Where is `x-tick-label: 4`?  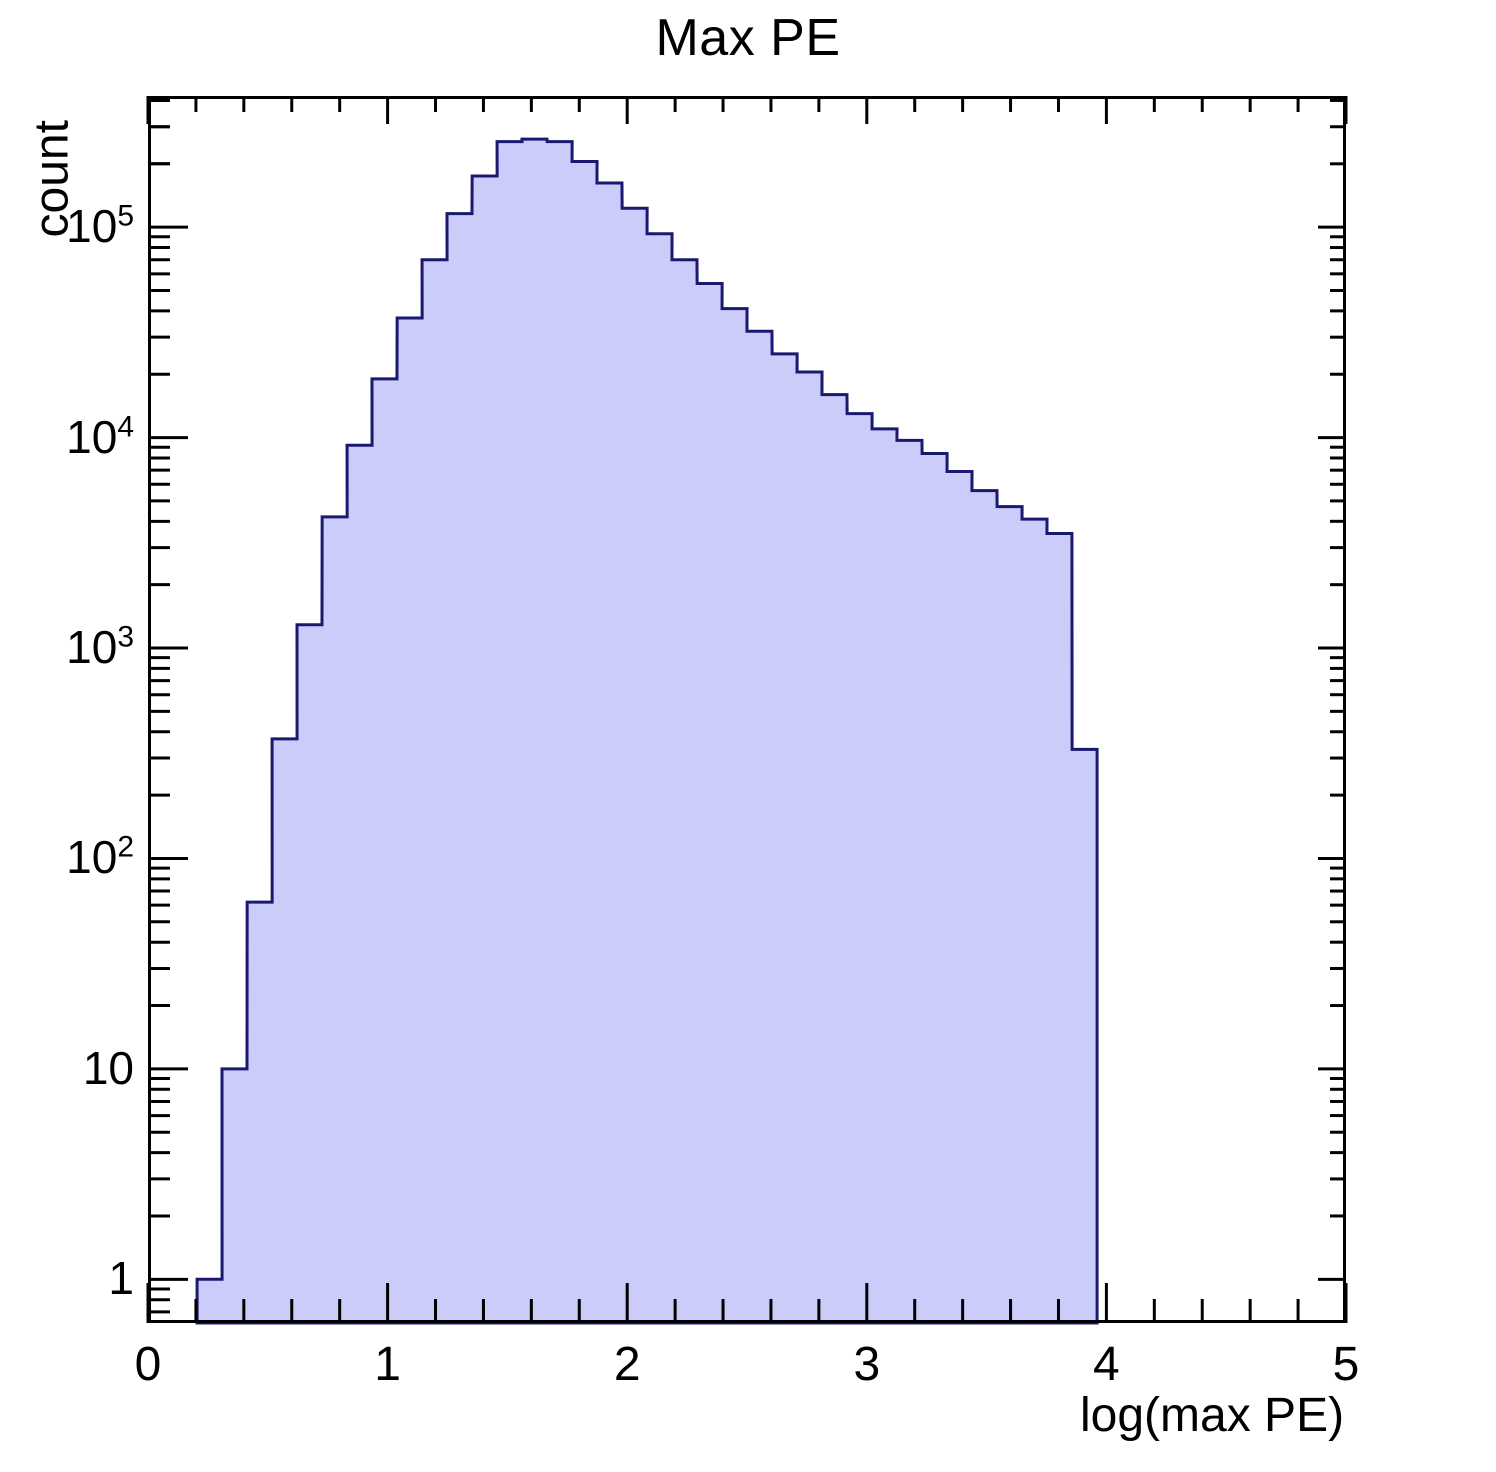 x-tick-label: 4 is located at coordinates (1106, 1364).